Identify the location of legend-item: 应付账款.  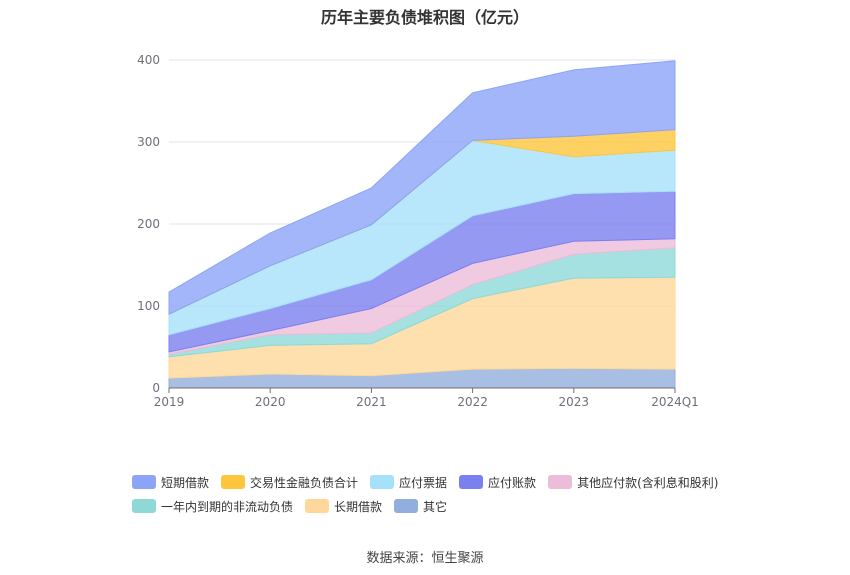
(497, 482).